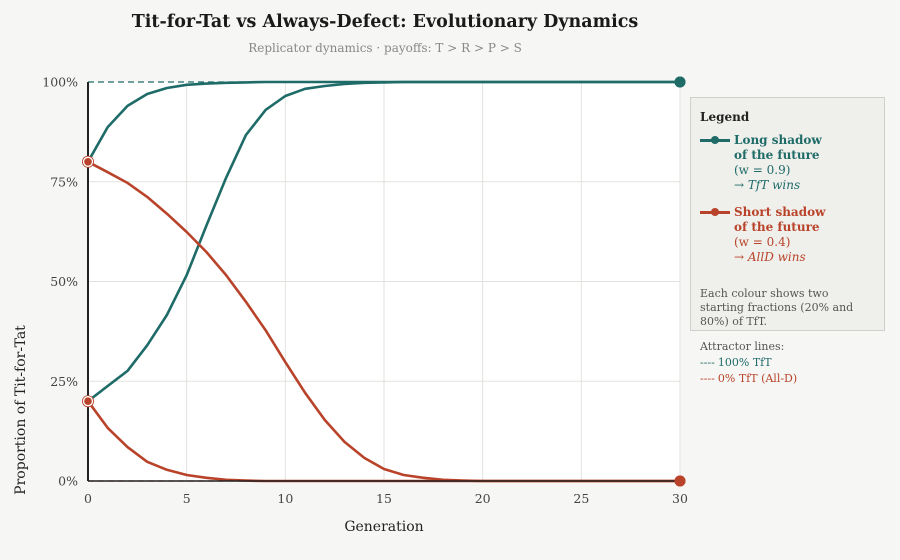 The image size is (900, 560). Describe the element at coordinates (88, 498) in the screenshot. I see `x-tick-label: 0` at that location.